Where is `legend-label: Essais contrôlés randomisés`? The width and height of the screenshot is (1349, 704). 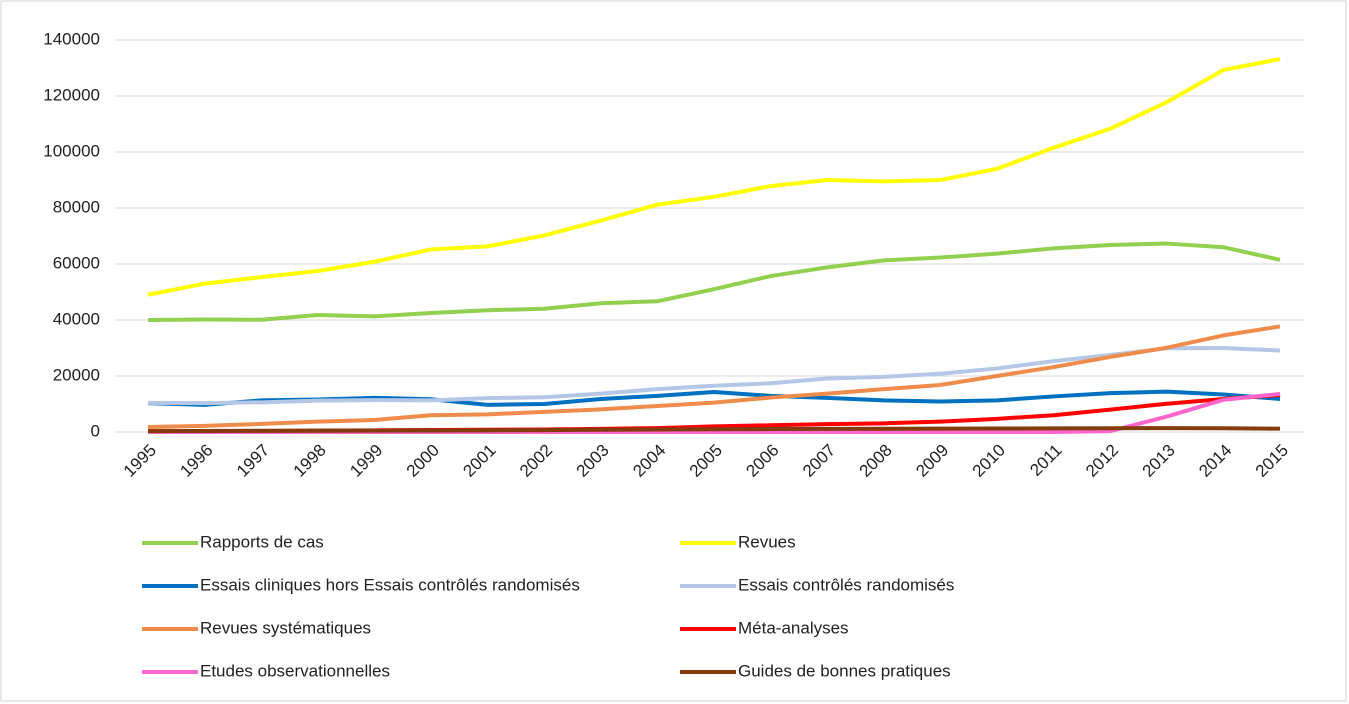
legend-label: Essais contrôlés randomisés is located at coordinates (846, 584).